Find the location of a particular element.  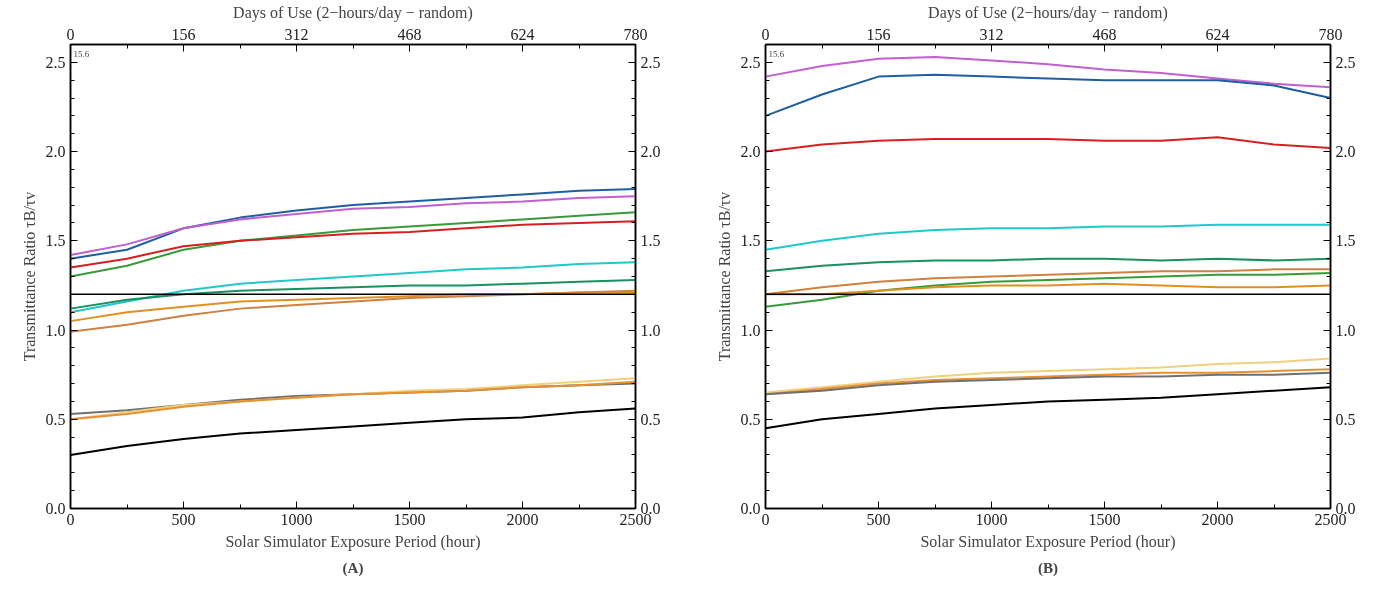

text: (A) is located at coordinates (353, 568).